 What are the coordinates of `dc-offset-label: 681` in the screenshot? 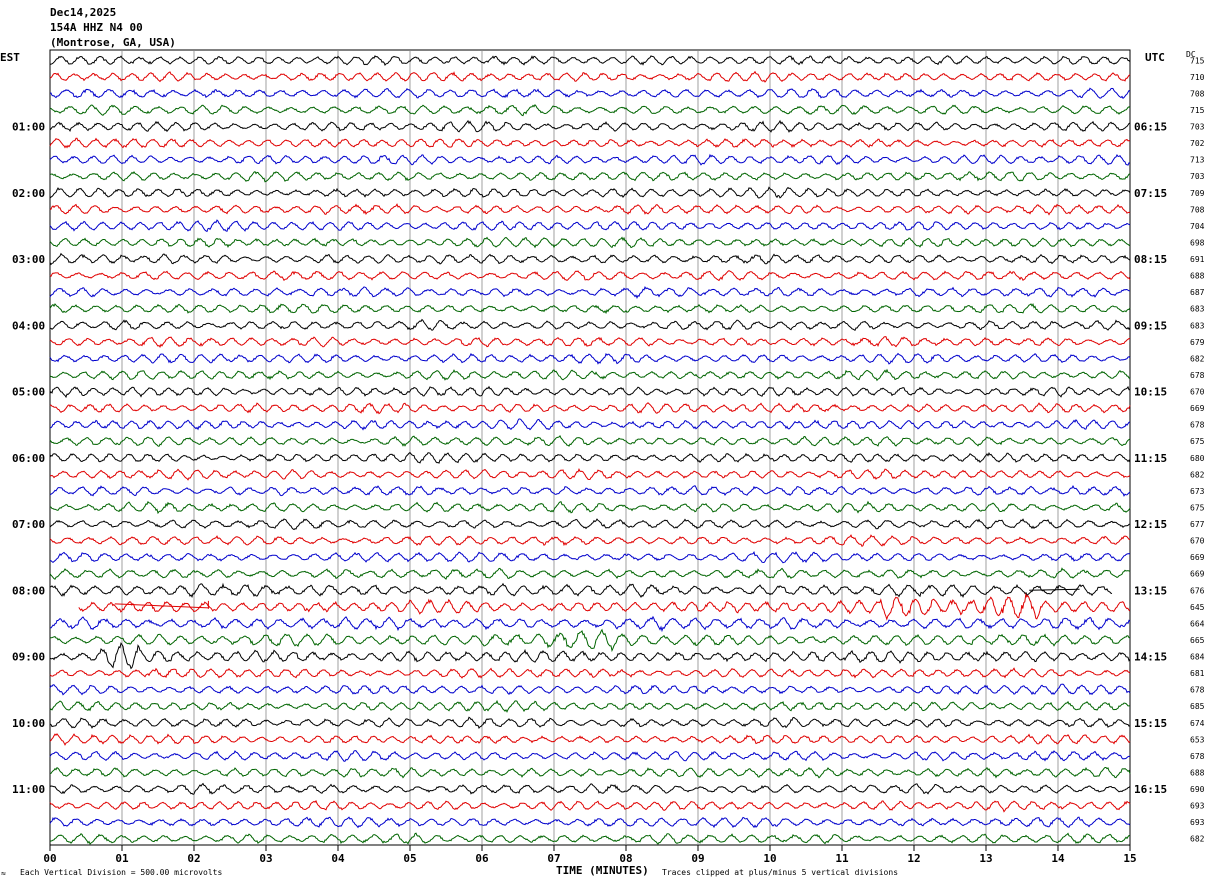 It's located at (1197, 673).